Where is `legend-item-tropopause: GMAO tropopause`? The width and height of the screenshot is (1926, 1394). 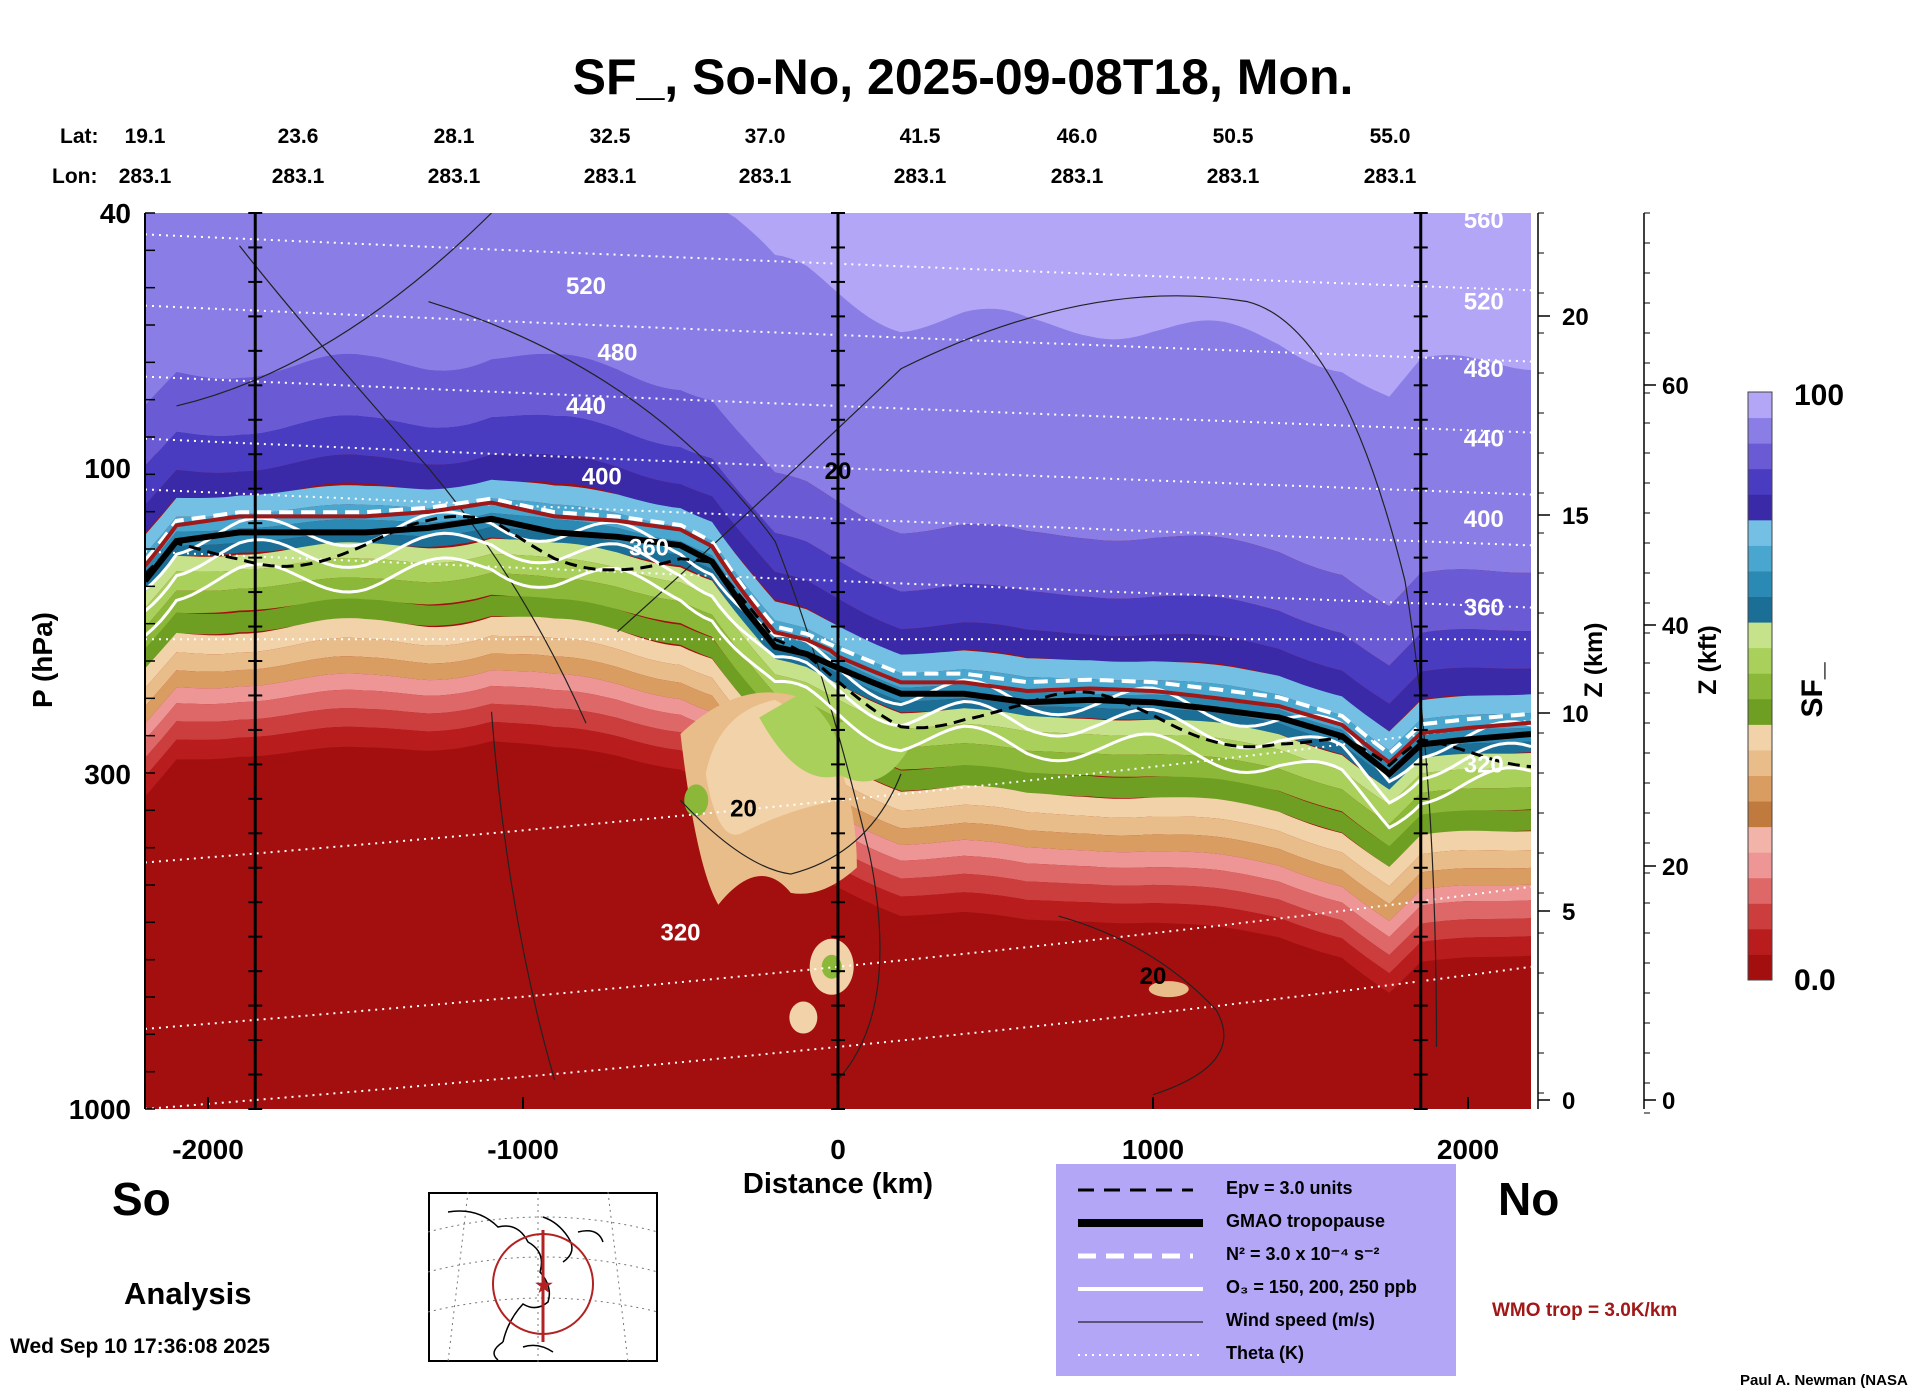 legend-item-tropopause: GMAO tropopause is located at coordinates (1256, 1223).